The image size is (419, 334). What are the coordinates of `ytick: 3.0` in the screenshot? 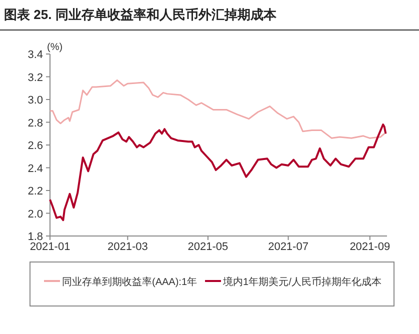 It's located at (35, 100).